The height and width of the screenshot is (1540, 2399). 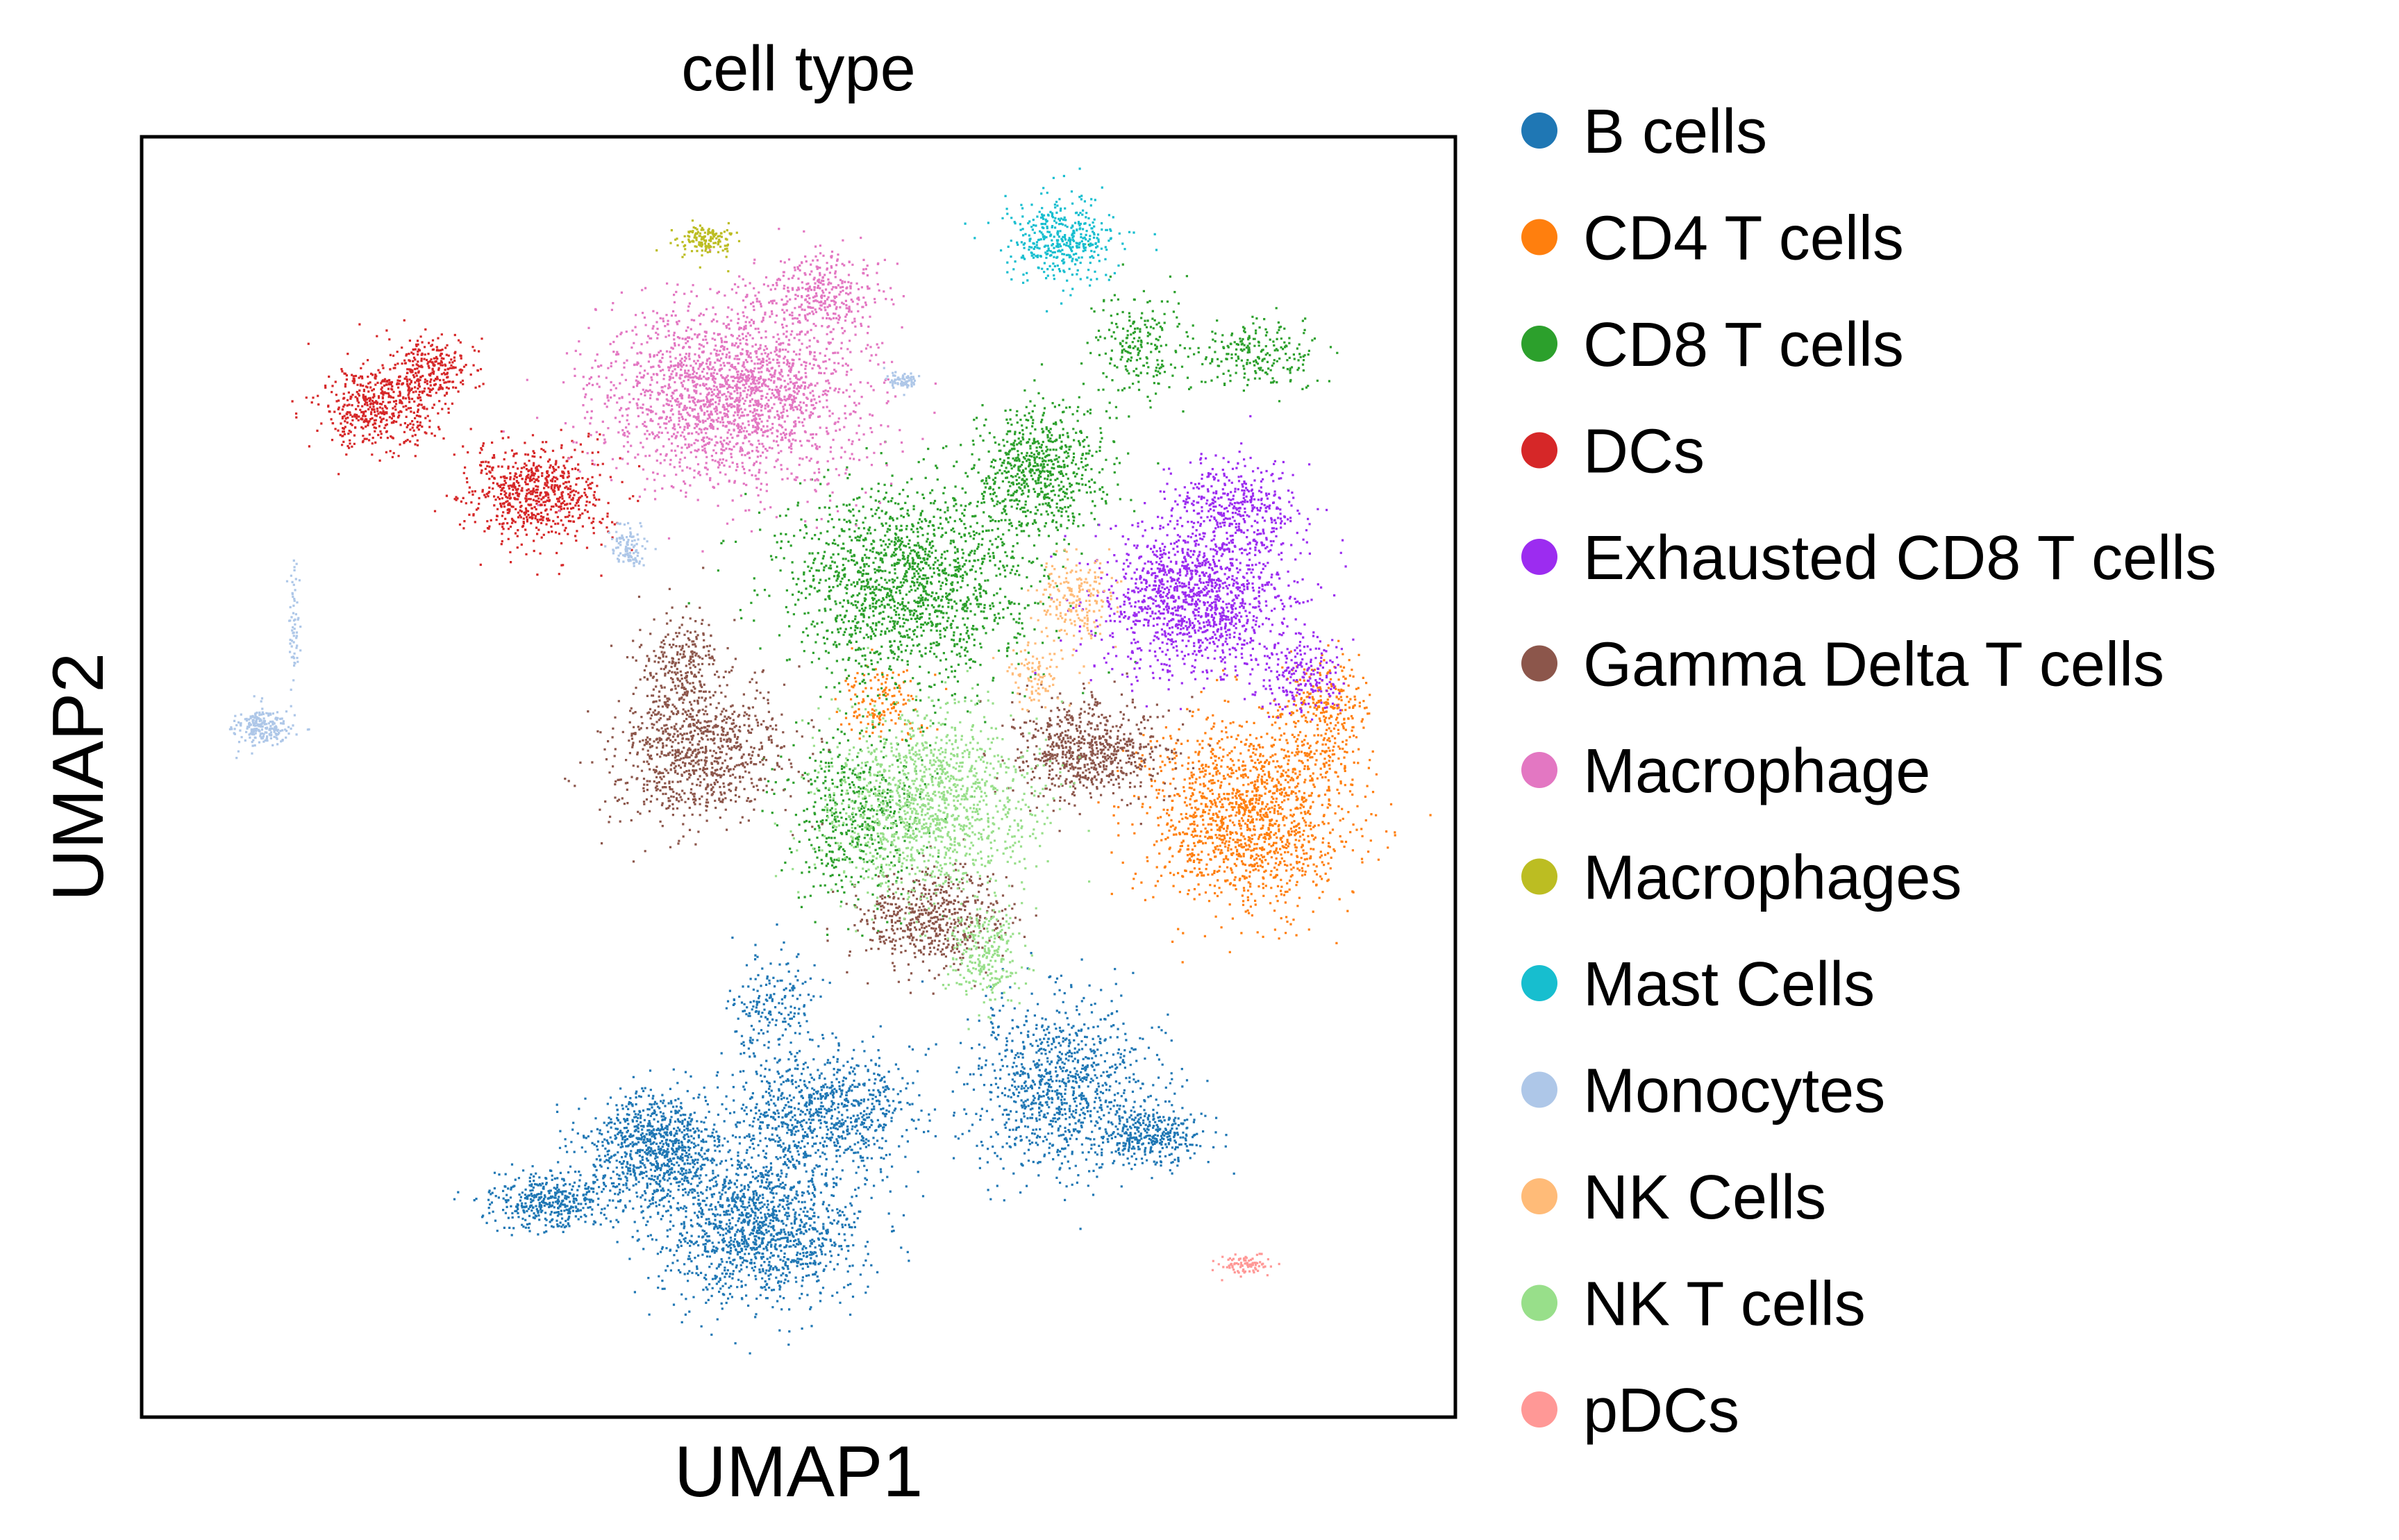 What do you see at coordinates (1644, 452) in the screenshot?
I see `legend-label: DCs` at bounding box center [1644, 452].